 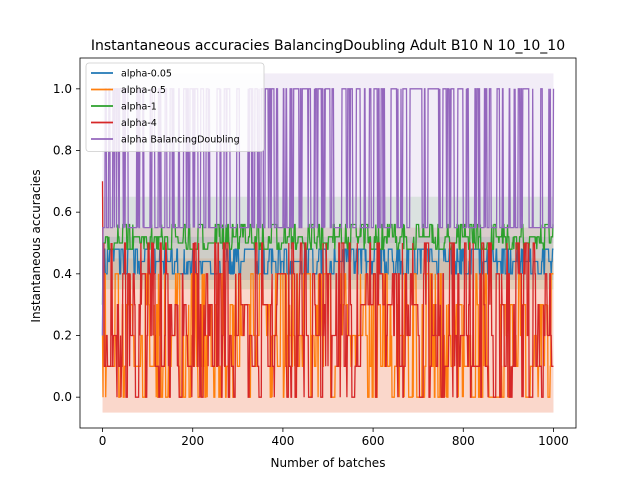 What do you see at coordinates (553, 441) in the screenshot?
I see `x-tick-label: 1000` at bounding box center [553, 441].